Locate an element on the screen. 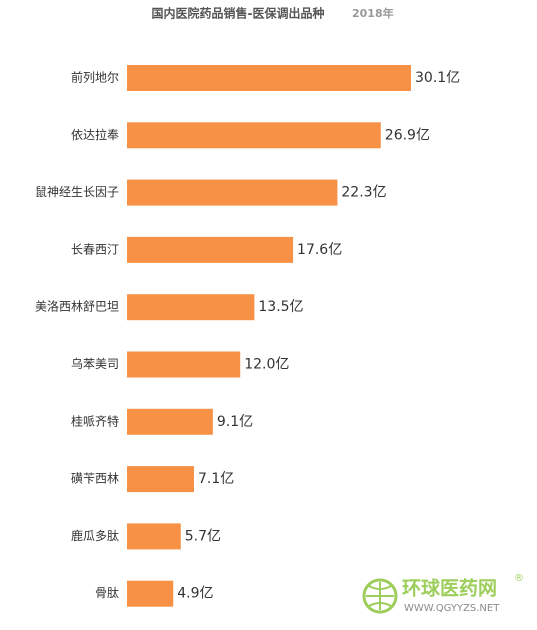 The height and width of the screenshot is (630, 537). y-tick-label: 桂哌齐特 is located at coordinates (95, 420).